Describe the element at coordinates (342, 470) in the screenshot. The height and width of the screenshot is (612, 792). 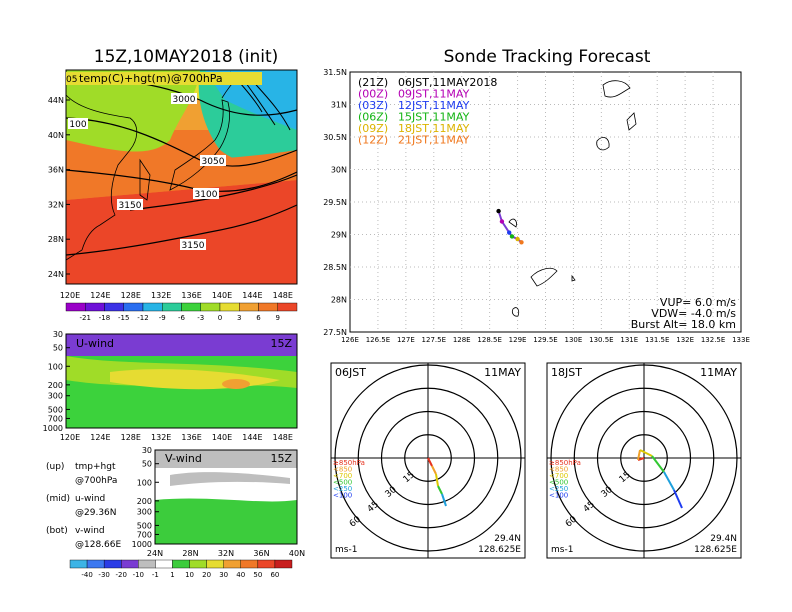
I see `hodograph-level-label: <850` at that location.